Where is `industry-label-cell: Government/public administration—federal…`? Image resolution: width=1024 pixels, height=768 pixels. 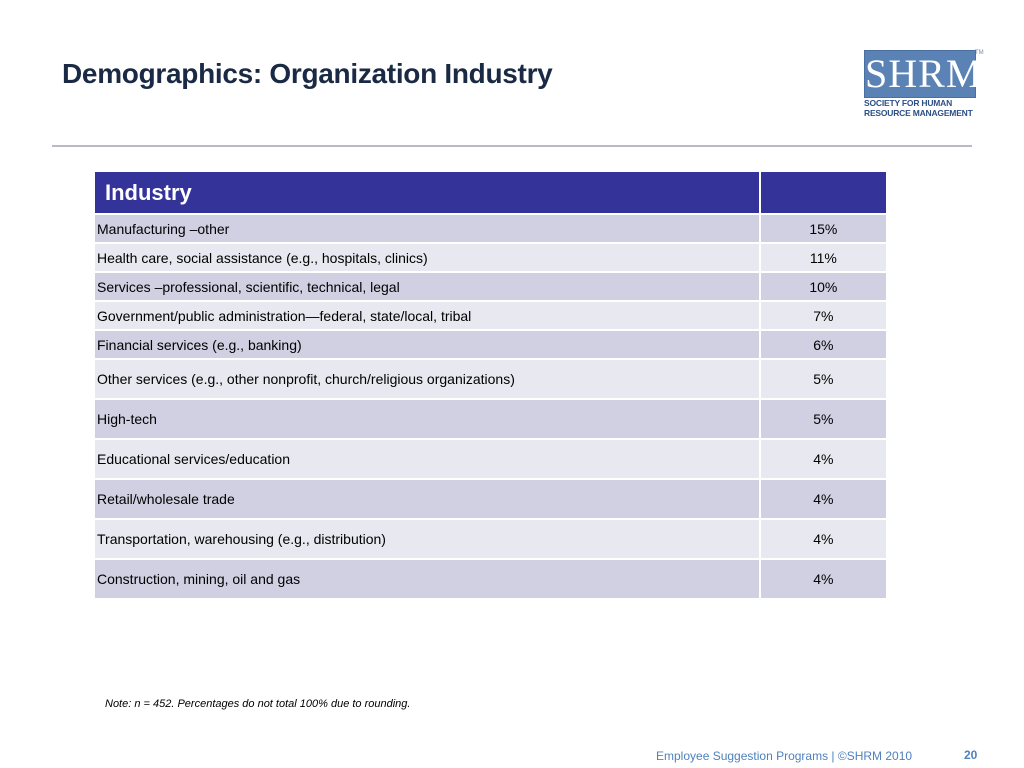 industry-label-cell: Government/public administration—federal… is located at coordinates (427, 315).